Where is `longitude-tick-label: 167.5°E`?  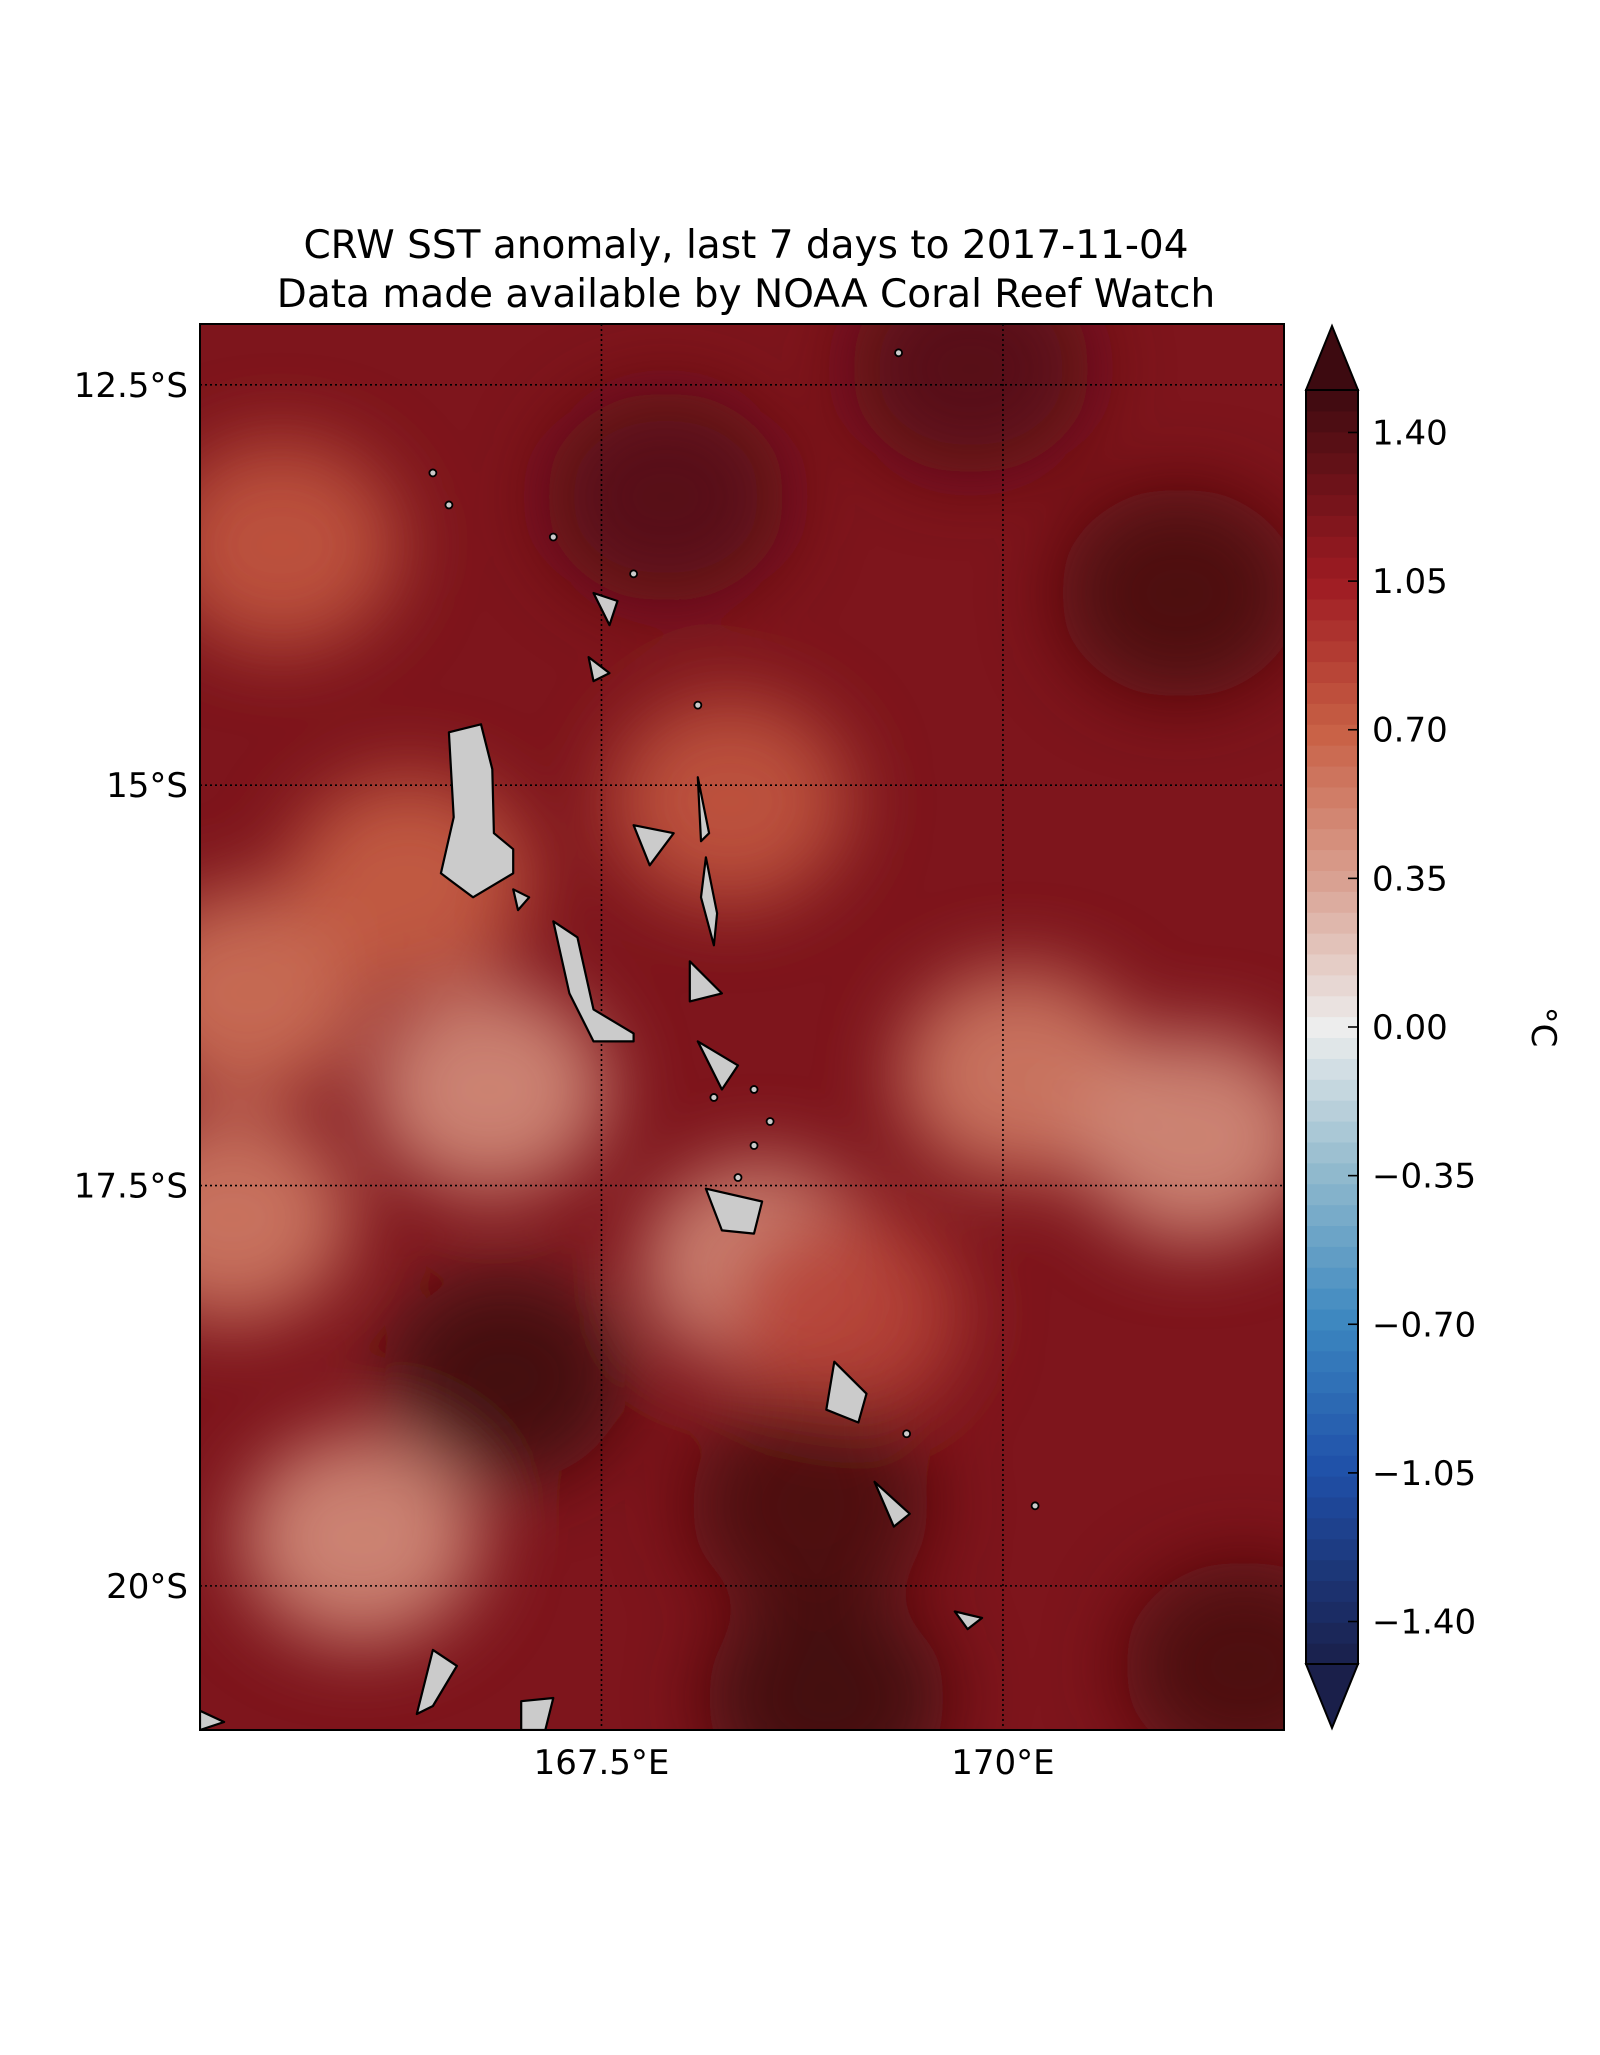 longitude-tick-label: 167.5°E is located at coordinates (602, 1763).